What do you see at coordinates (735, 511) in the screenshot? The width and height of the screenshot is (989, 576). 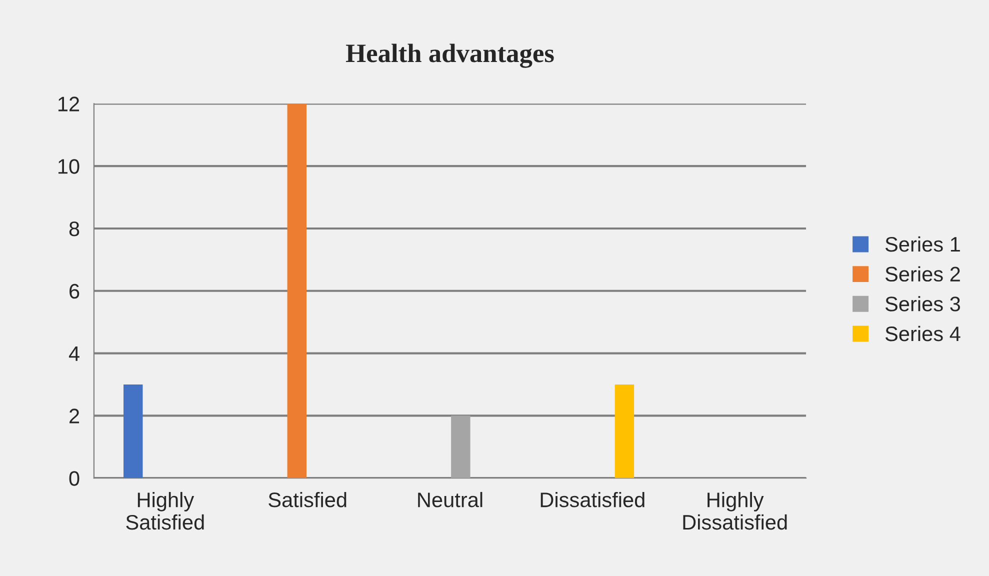 I see `x-tick-label: Highly Dissatisfied` at bounding box center [735, 511].